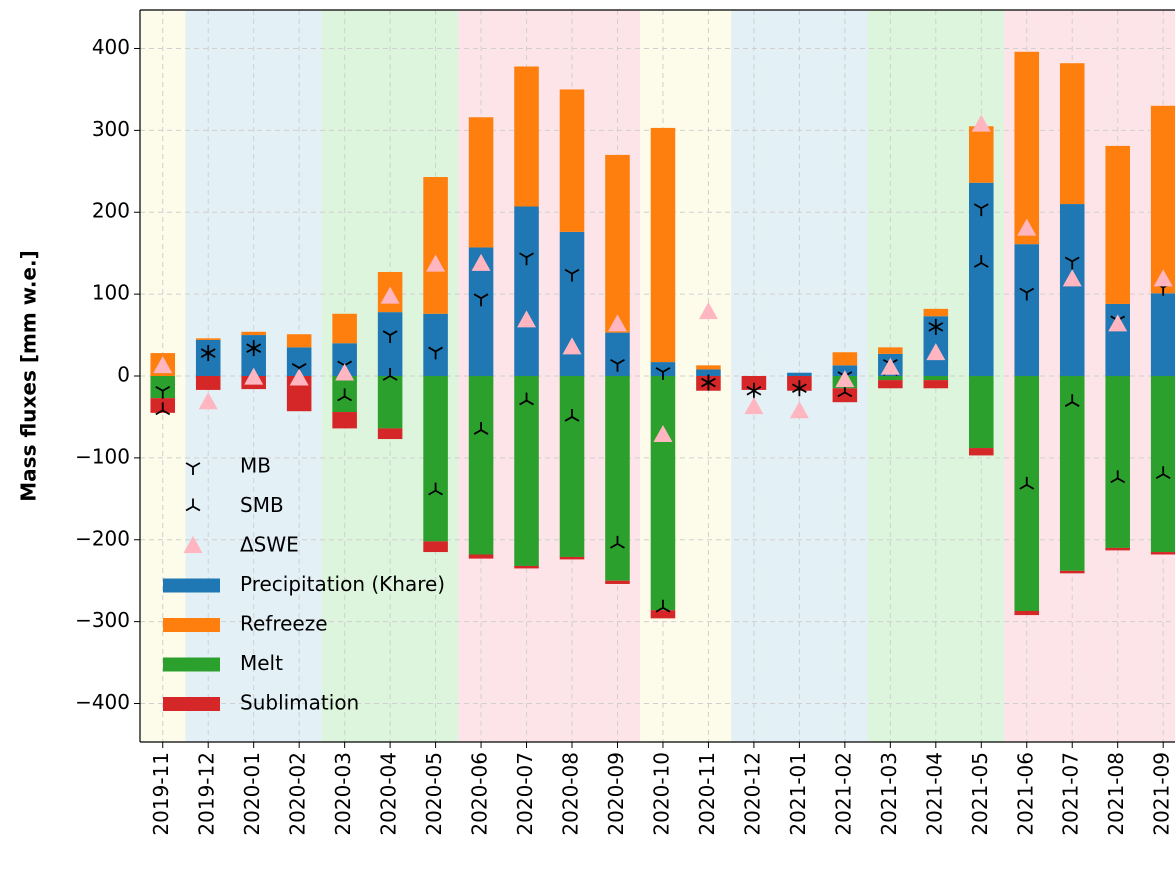  I want to click on x-tick-label: 2020-02, so click(298, 794).